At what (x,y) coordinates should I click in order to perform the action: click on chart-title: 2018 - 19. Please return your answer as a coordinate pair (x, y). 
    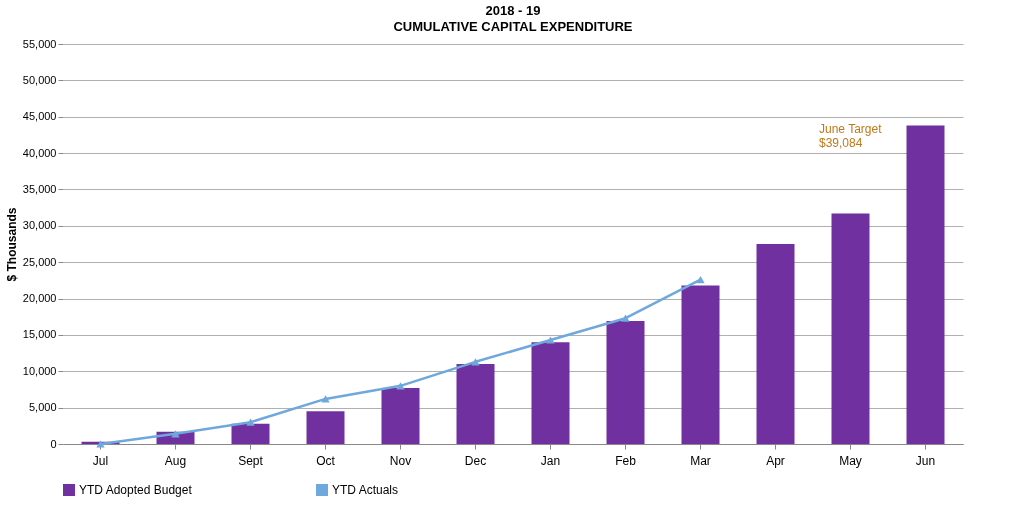
    Looking at the image, I should click on (513, 10).